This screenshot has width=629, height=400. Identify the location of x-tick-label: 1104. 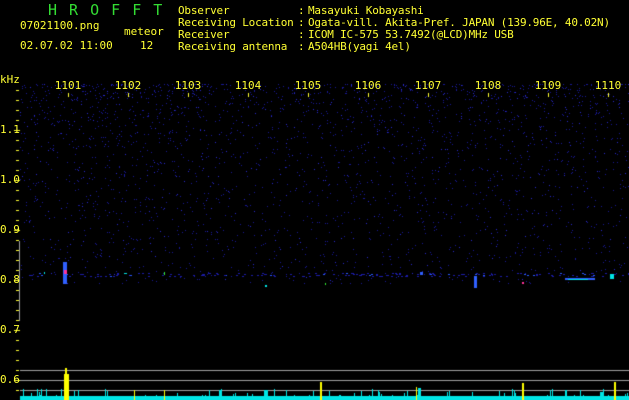
(248, 85).